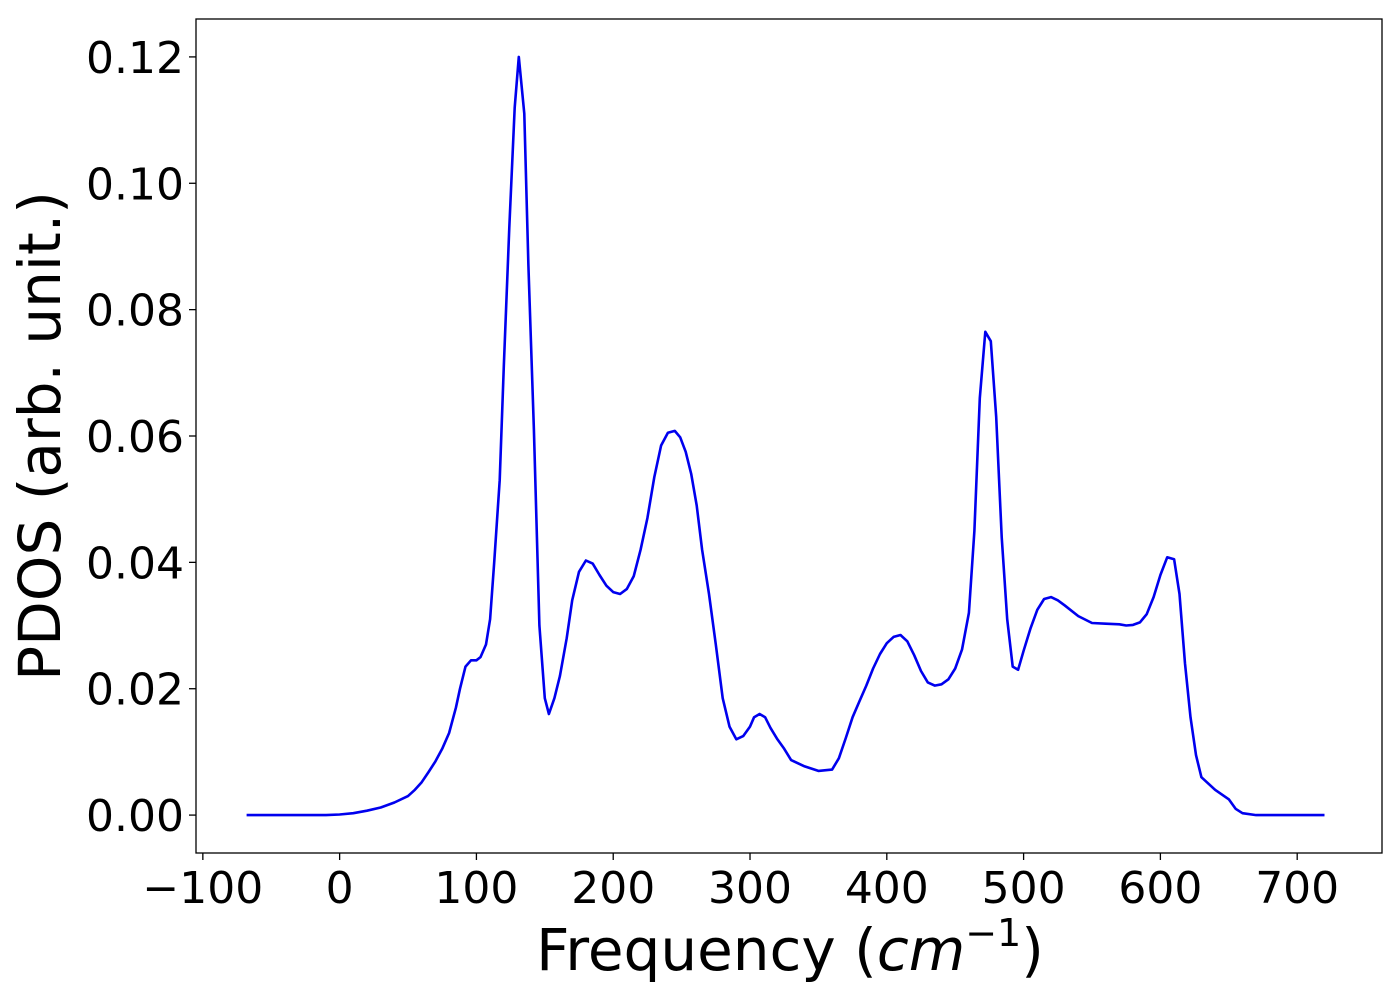 This screenshot has height=1000, width=1400. I want to click on x-axis-ticks: −100 0 100 200 300 400 500 600 700, so click(740, 883).